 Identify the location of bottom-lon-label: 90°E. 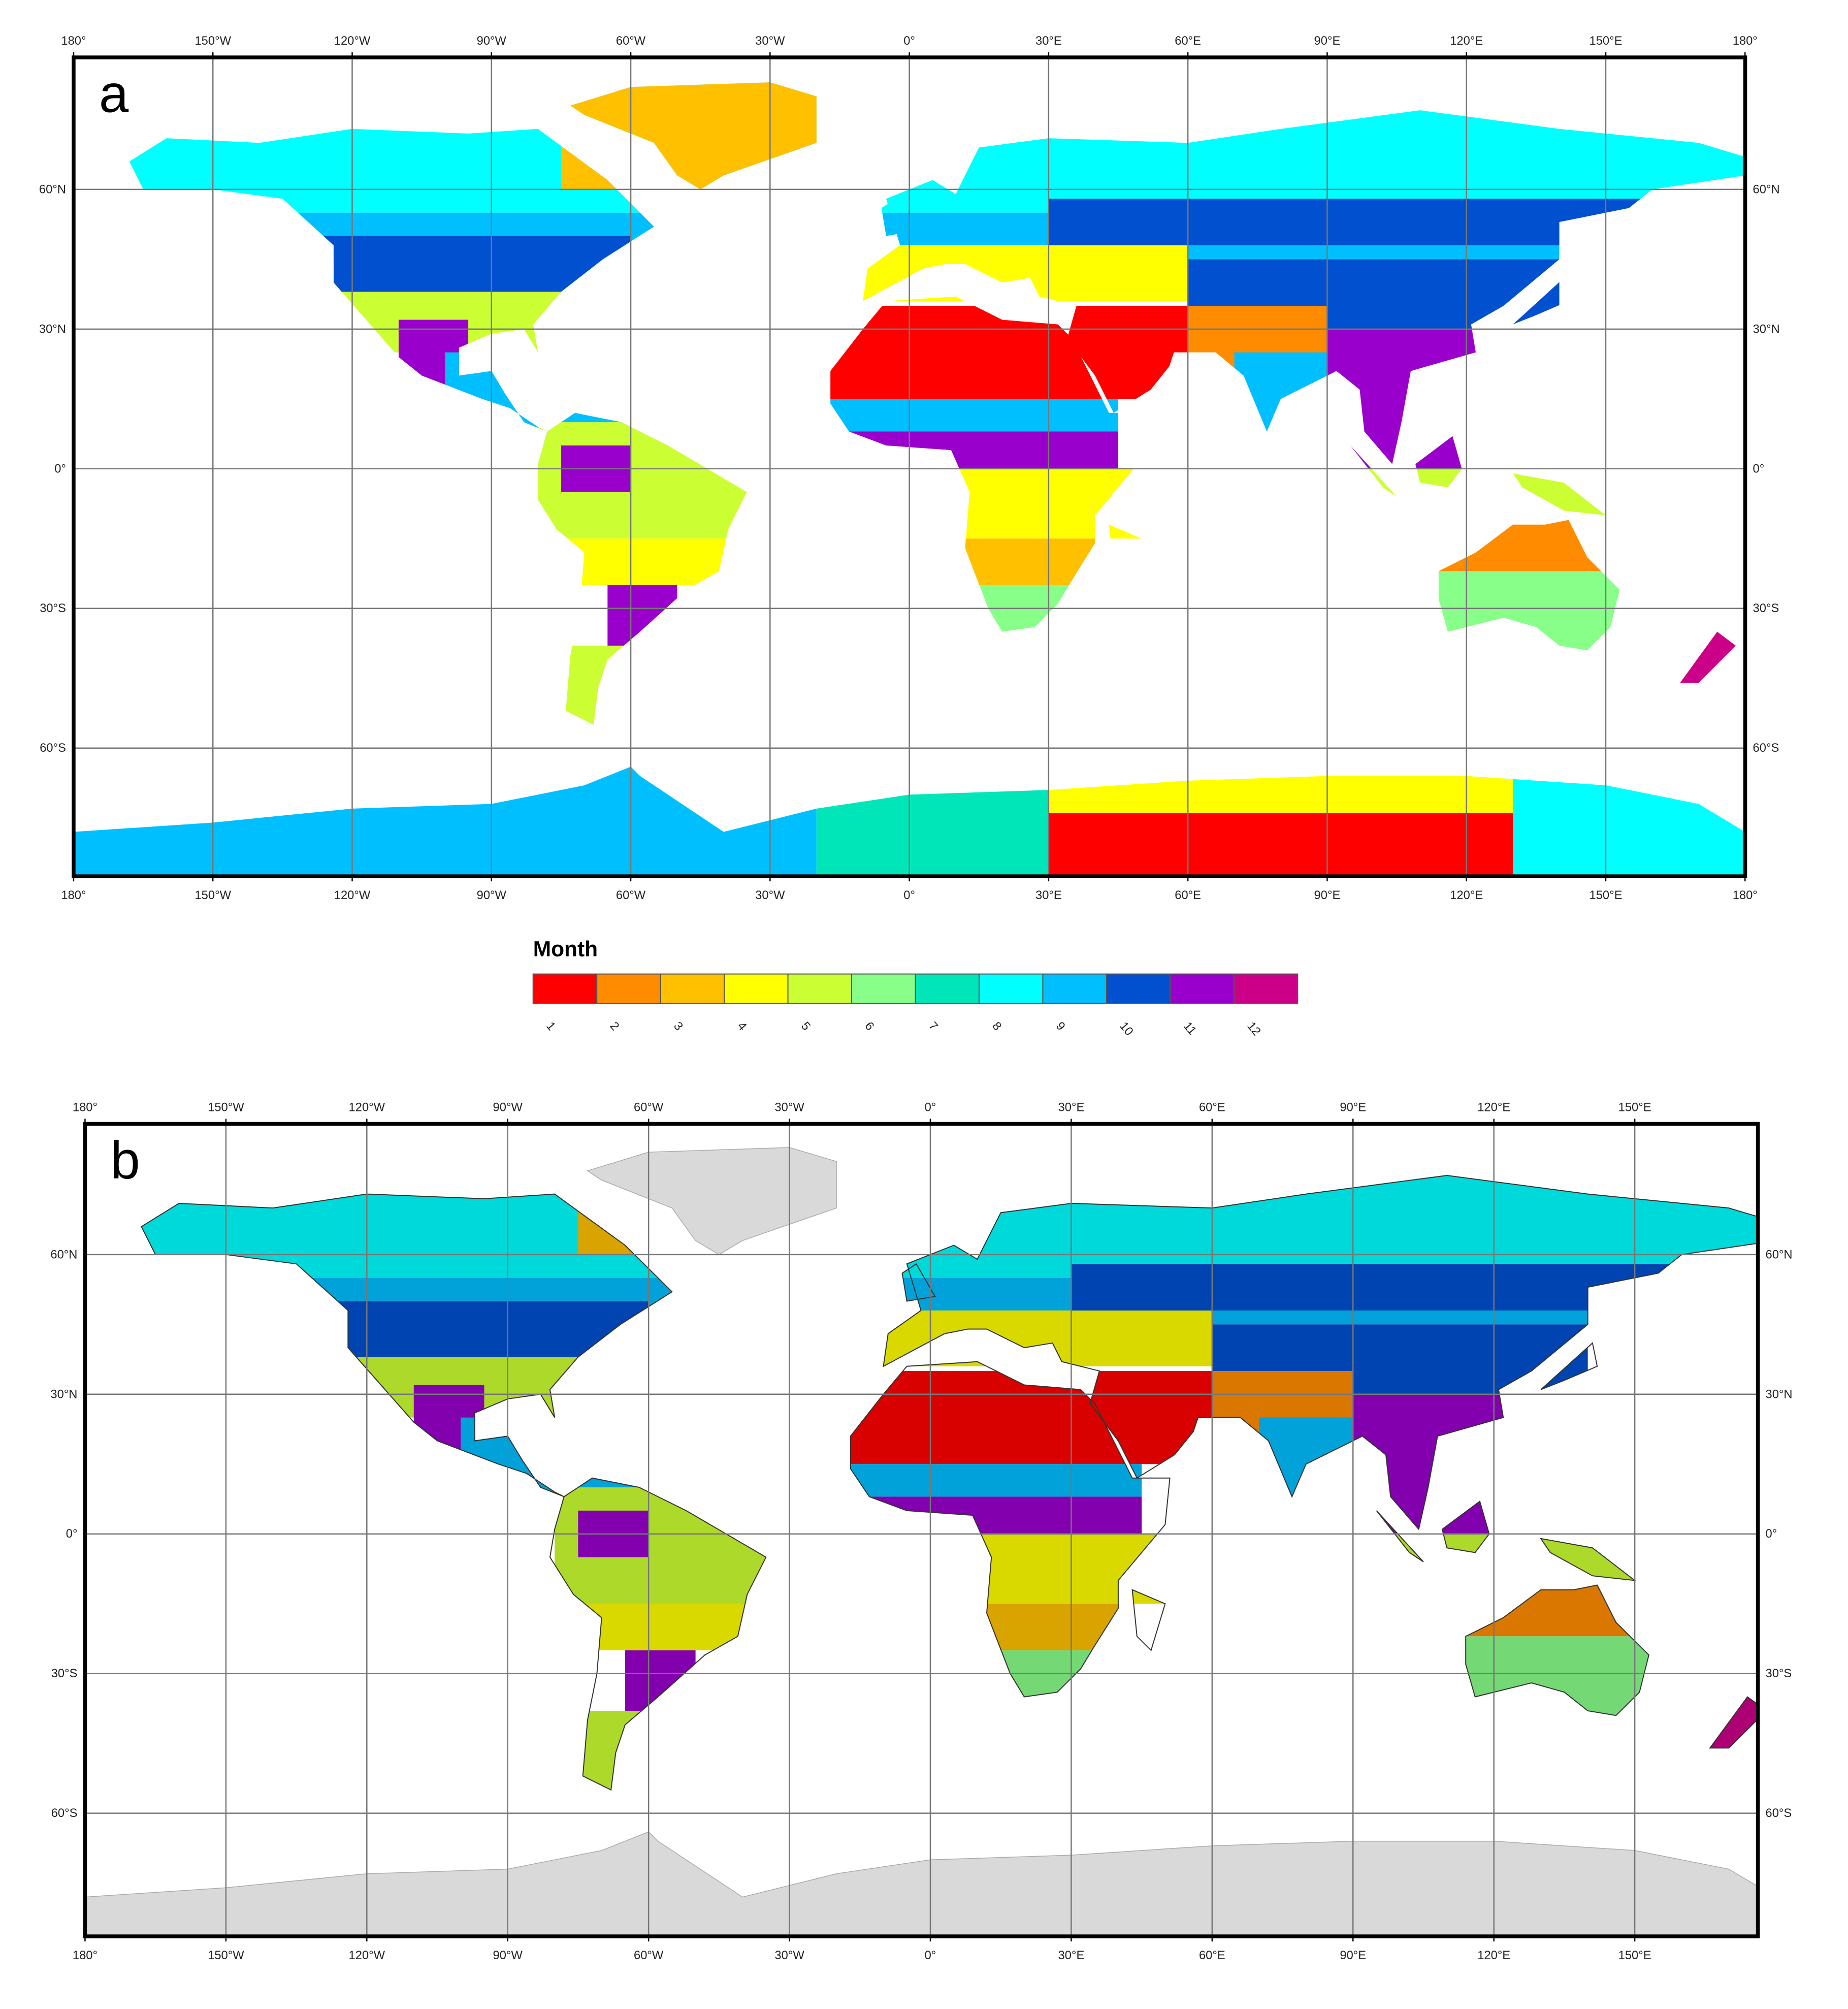
(1327, 895).